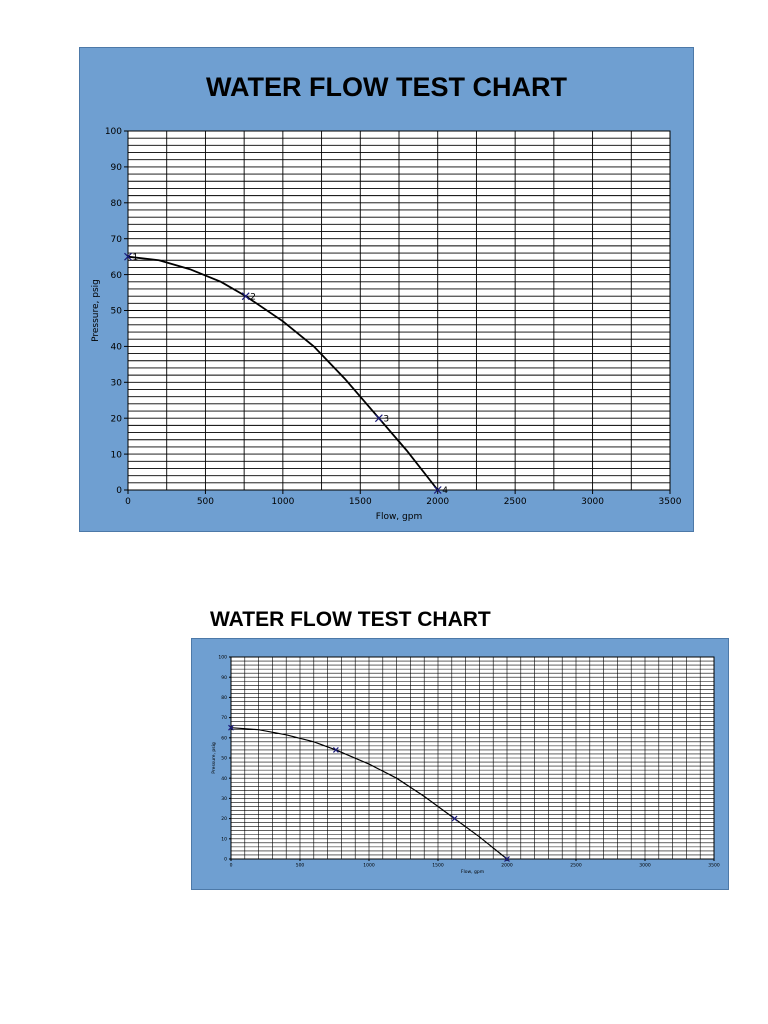 The height and width of the screenshot is (1024, 768). I want to click on chart-title-2: WATER FLOW TEST CHART, so click(350, 619).